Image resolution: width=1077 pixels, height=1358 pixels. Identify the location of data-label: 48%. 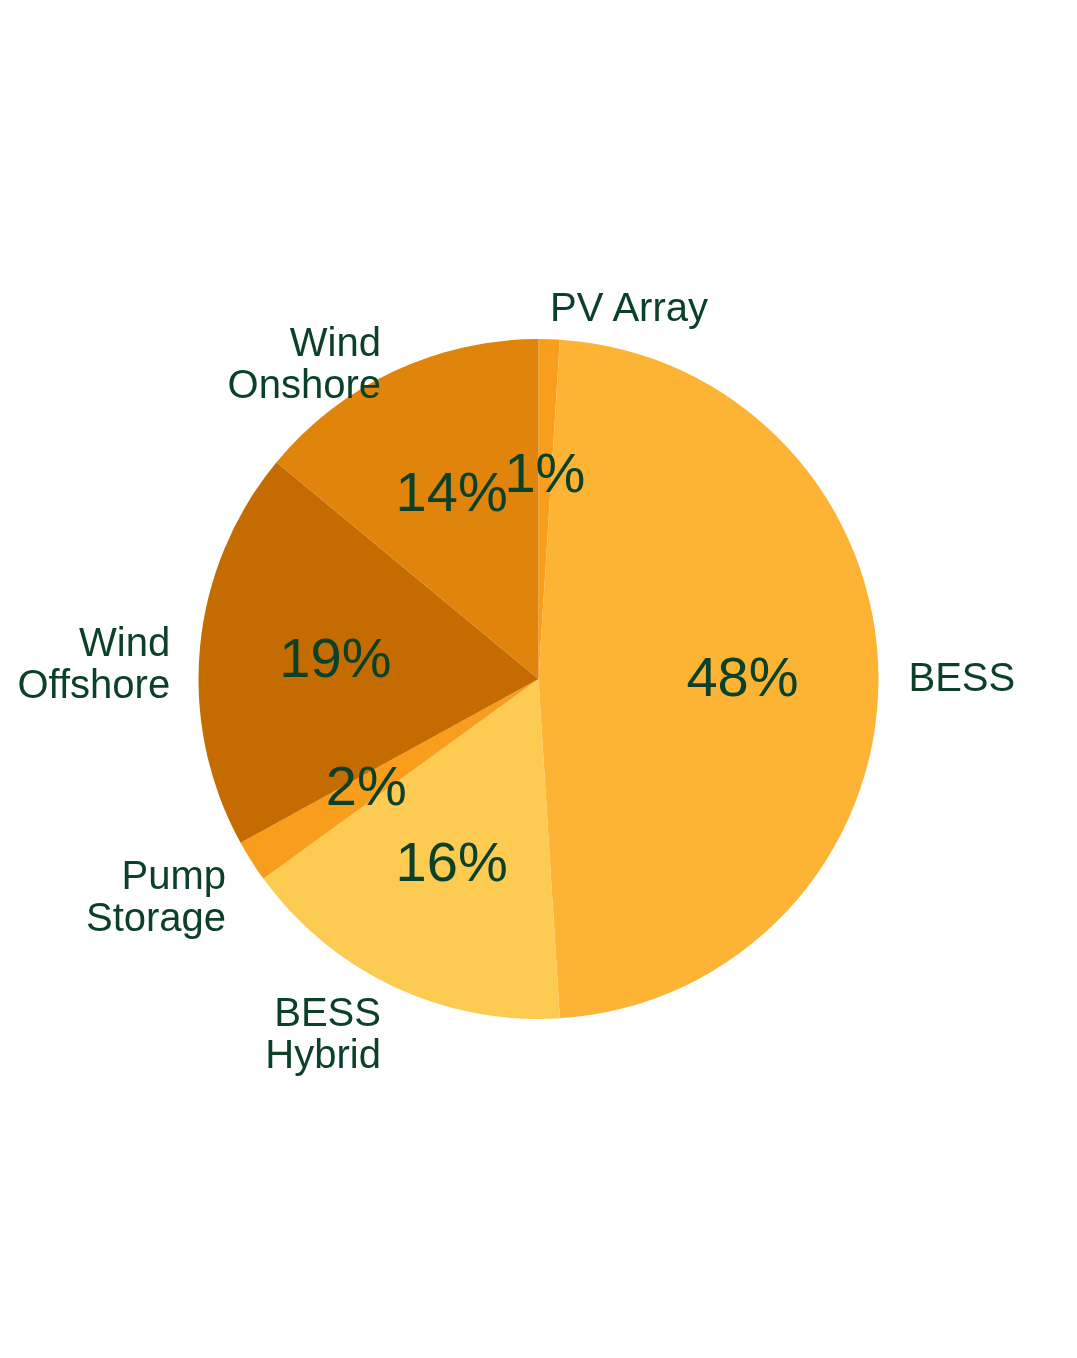
(742, 676).